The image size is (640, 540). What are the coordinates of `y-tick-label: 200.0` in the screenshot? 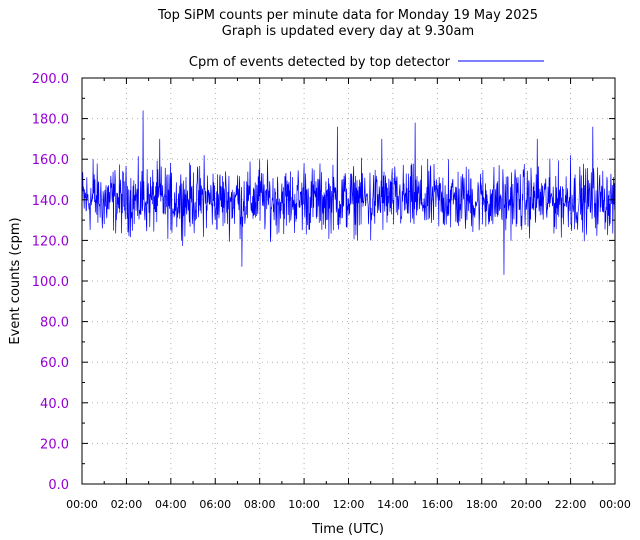 It's located at (50, 79).